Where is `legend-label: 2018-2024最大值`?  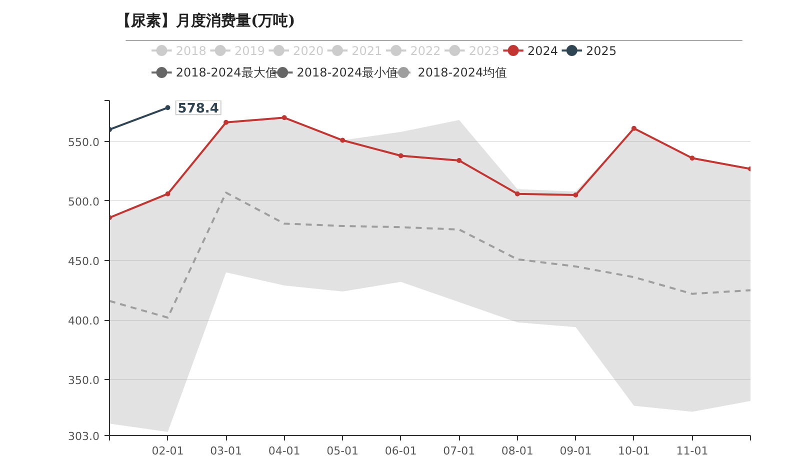
legend-label: 2018-2024最大值 is located at coordinates (227, 73).